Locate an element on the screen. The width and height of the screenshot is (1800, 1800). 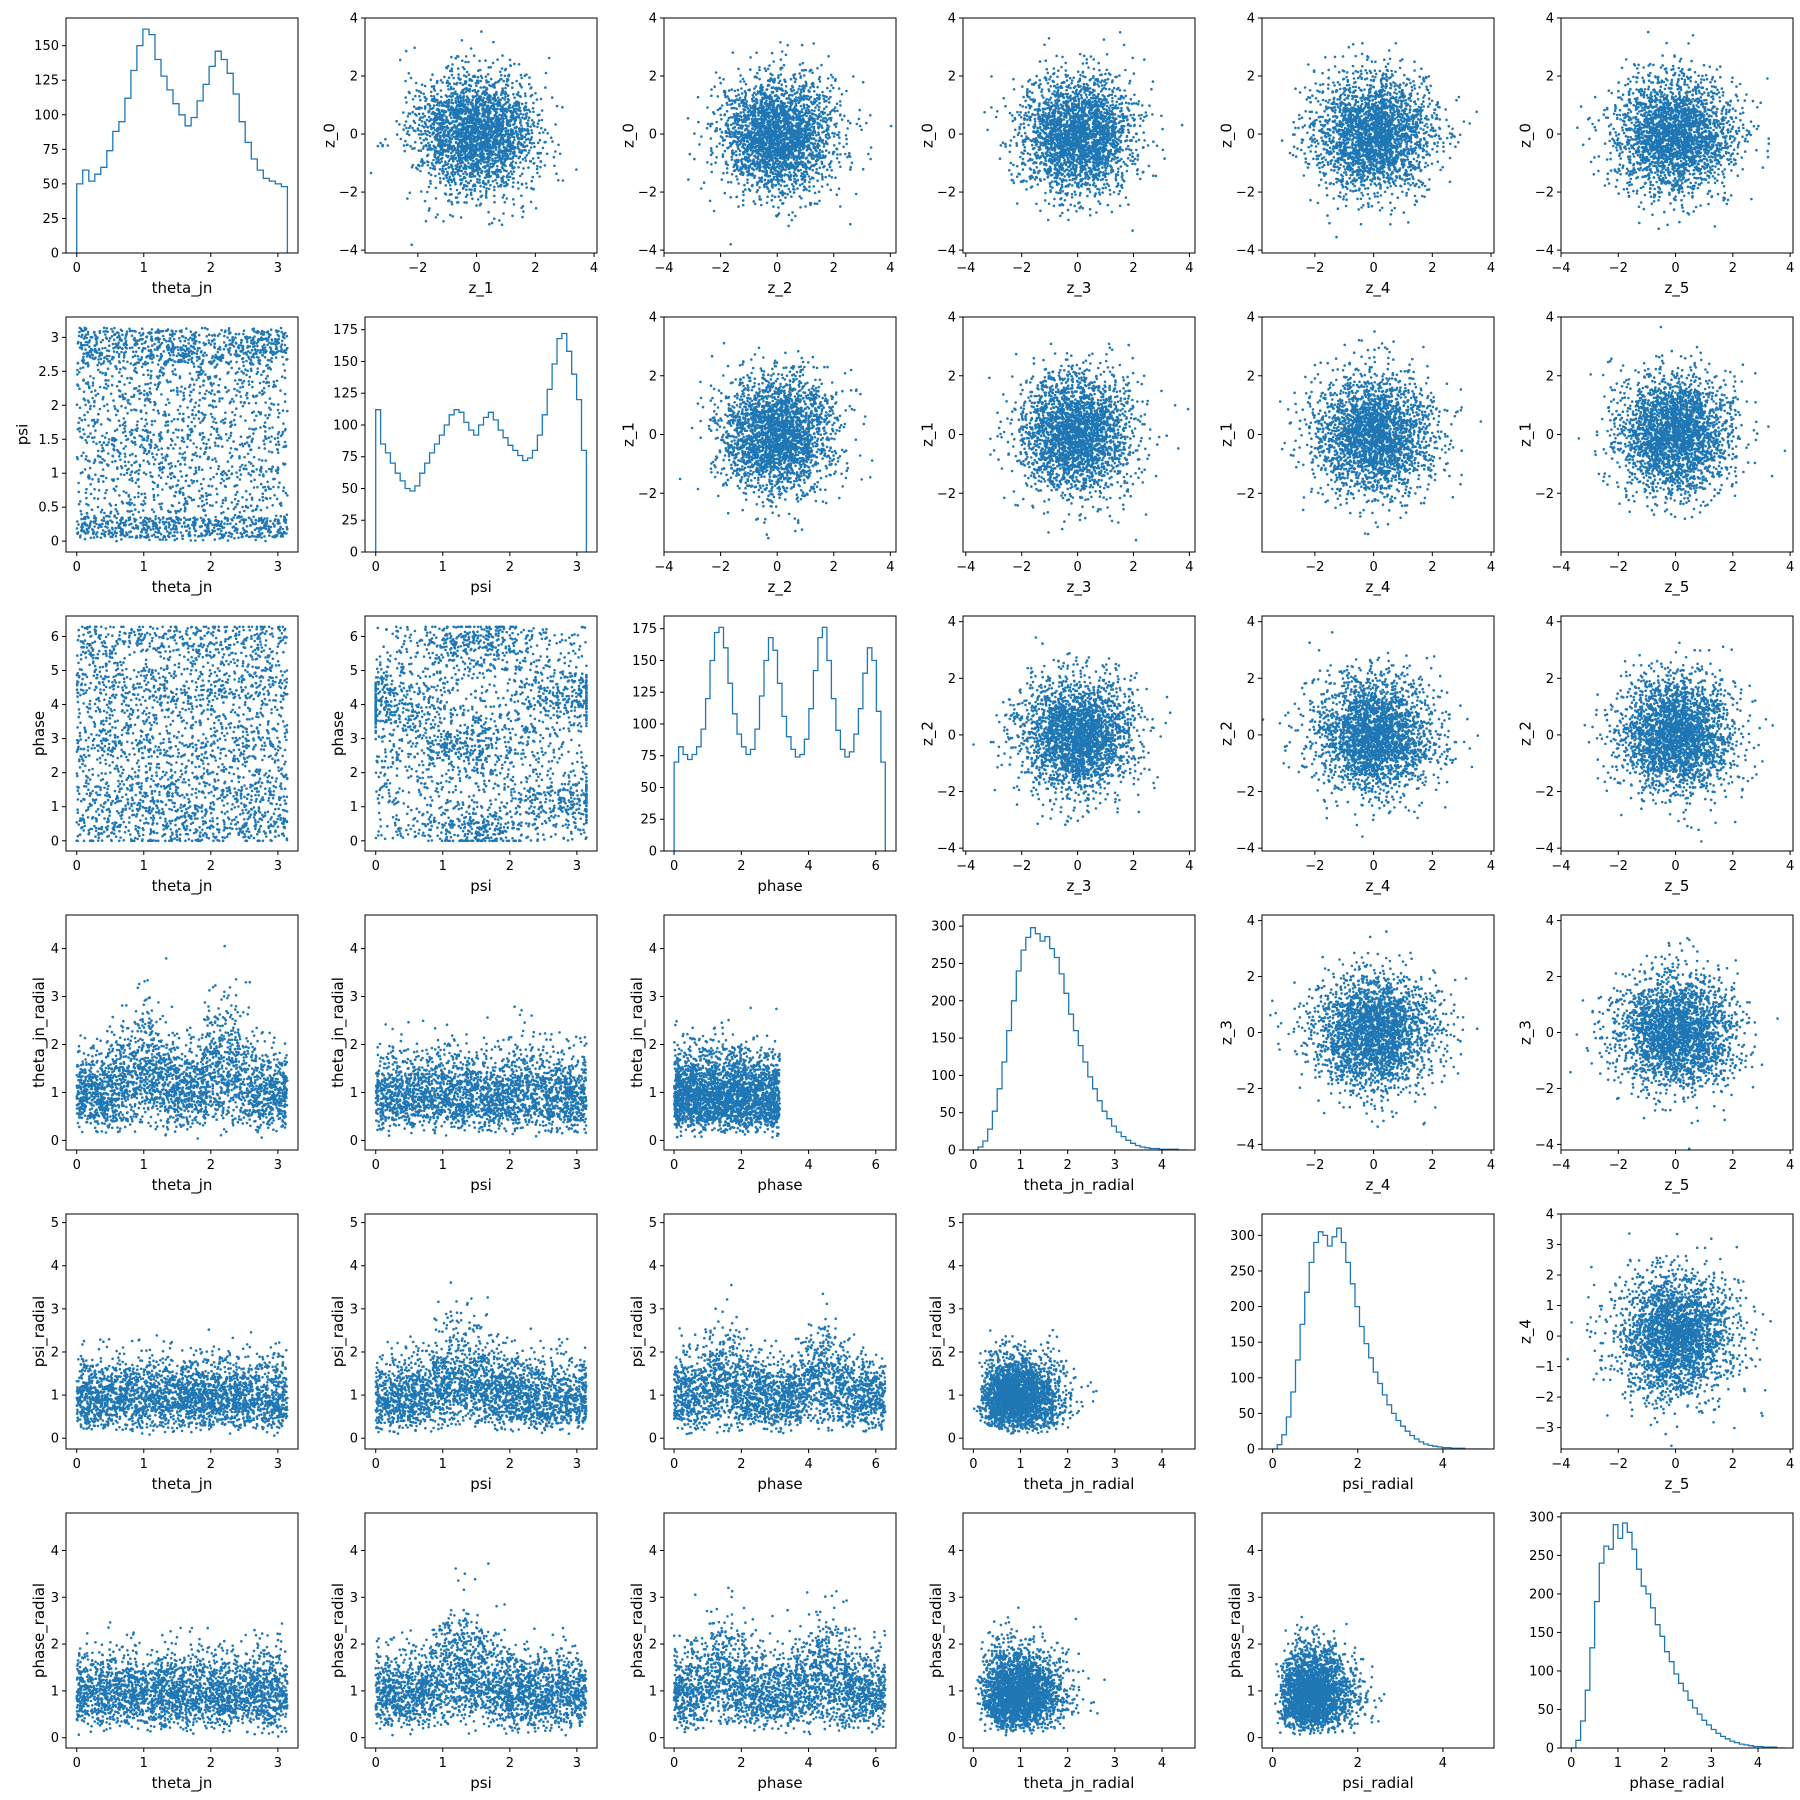
x-tick-label: 3 is located at coordinates (278, 268).